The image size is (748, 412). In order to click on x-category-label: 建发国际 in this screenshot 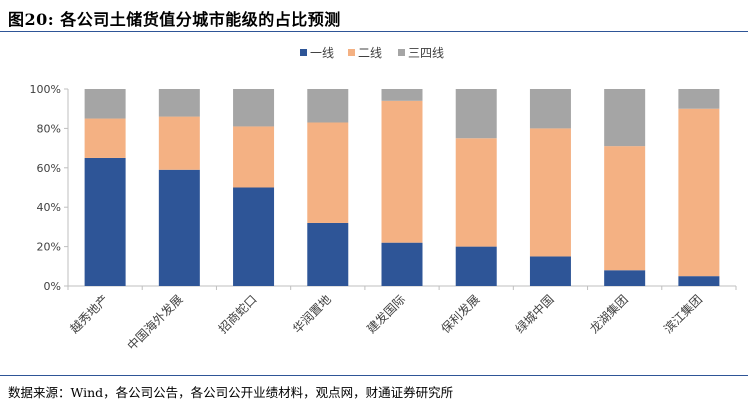, I will do `click(386, 314)`.